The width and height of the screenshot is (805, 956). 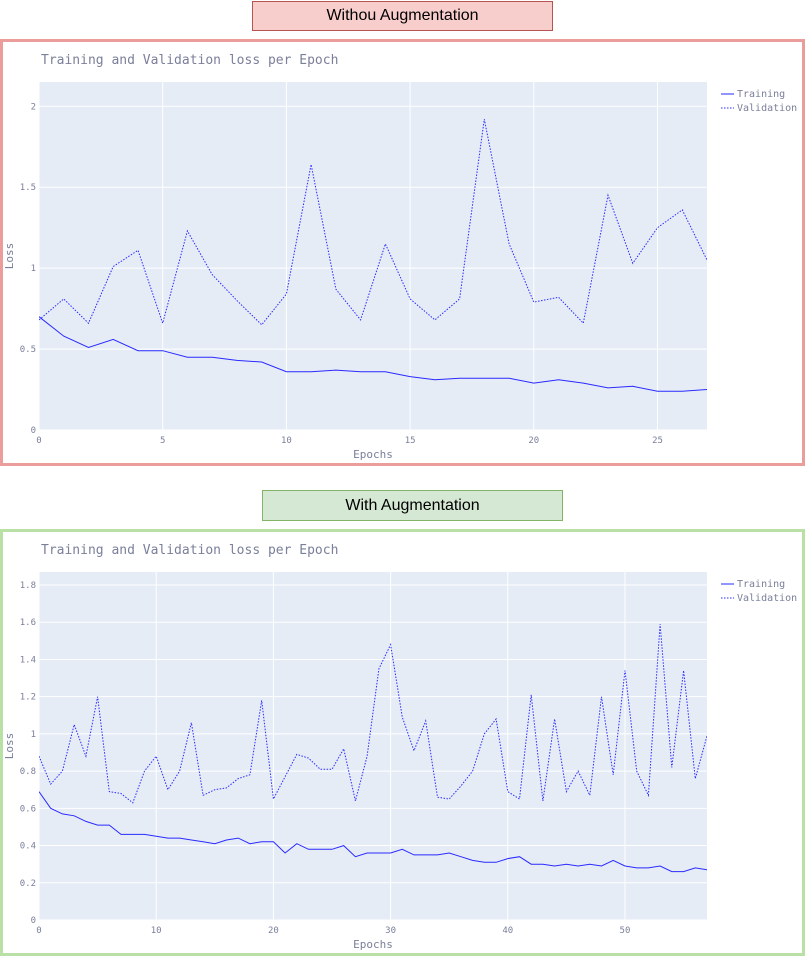 What do you see at coordinates (162, 441) in the screenshot?
I see `x-tick-label: 5` at bounding box center [162, 441].